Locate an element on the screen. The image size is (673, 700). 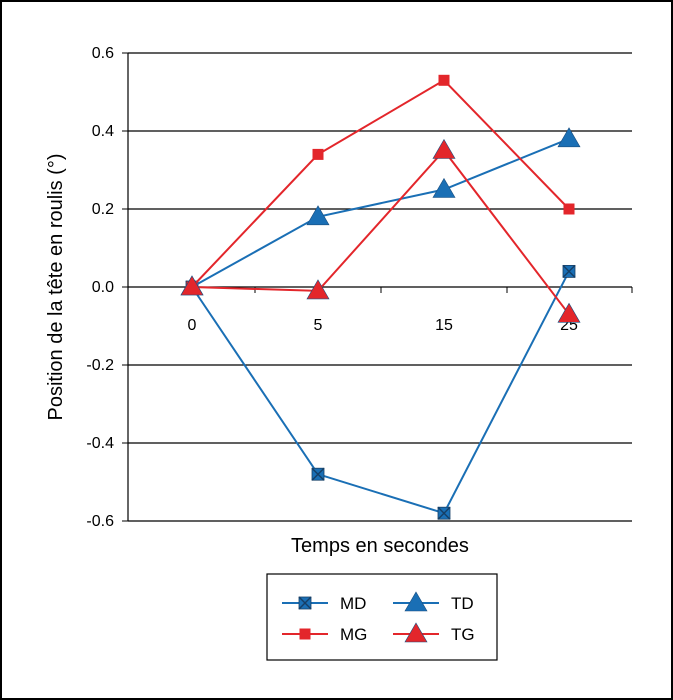
y-tick-labels: 0.6 0.4 0.2 0.0 -0.2 -0.4 -0.6 is located at coordinates (100, 287).